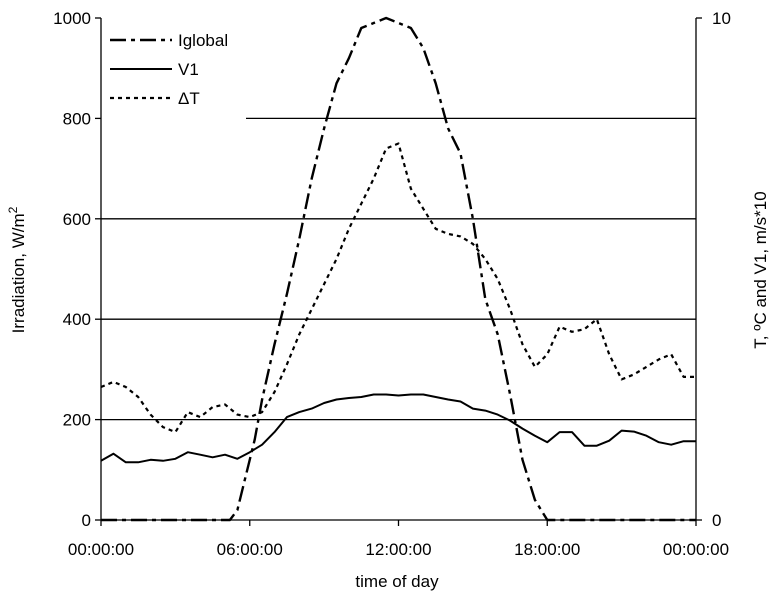 The width and height of the screenshot is (771, 599). Describe the element at coordinates (547, 549) in the screenshot. I see `x-tick-label: 18:00:00` at that location.